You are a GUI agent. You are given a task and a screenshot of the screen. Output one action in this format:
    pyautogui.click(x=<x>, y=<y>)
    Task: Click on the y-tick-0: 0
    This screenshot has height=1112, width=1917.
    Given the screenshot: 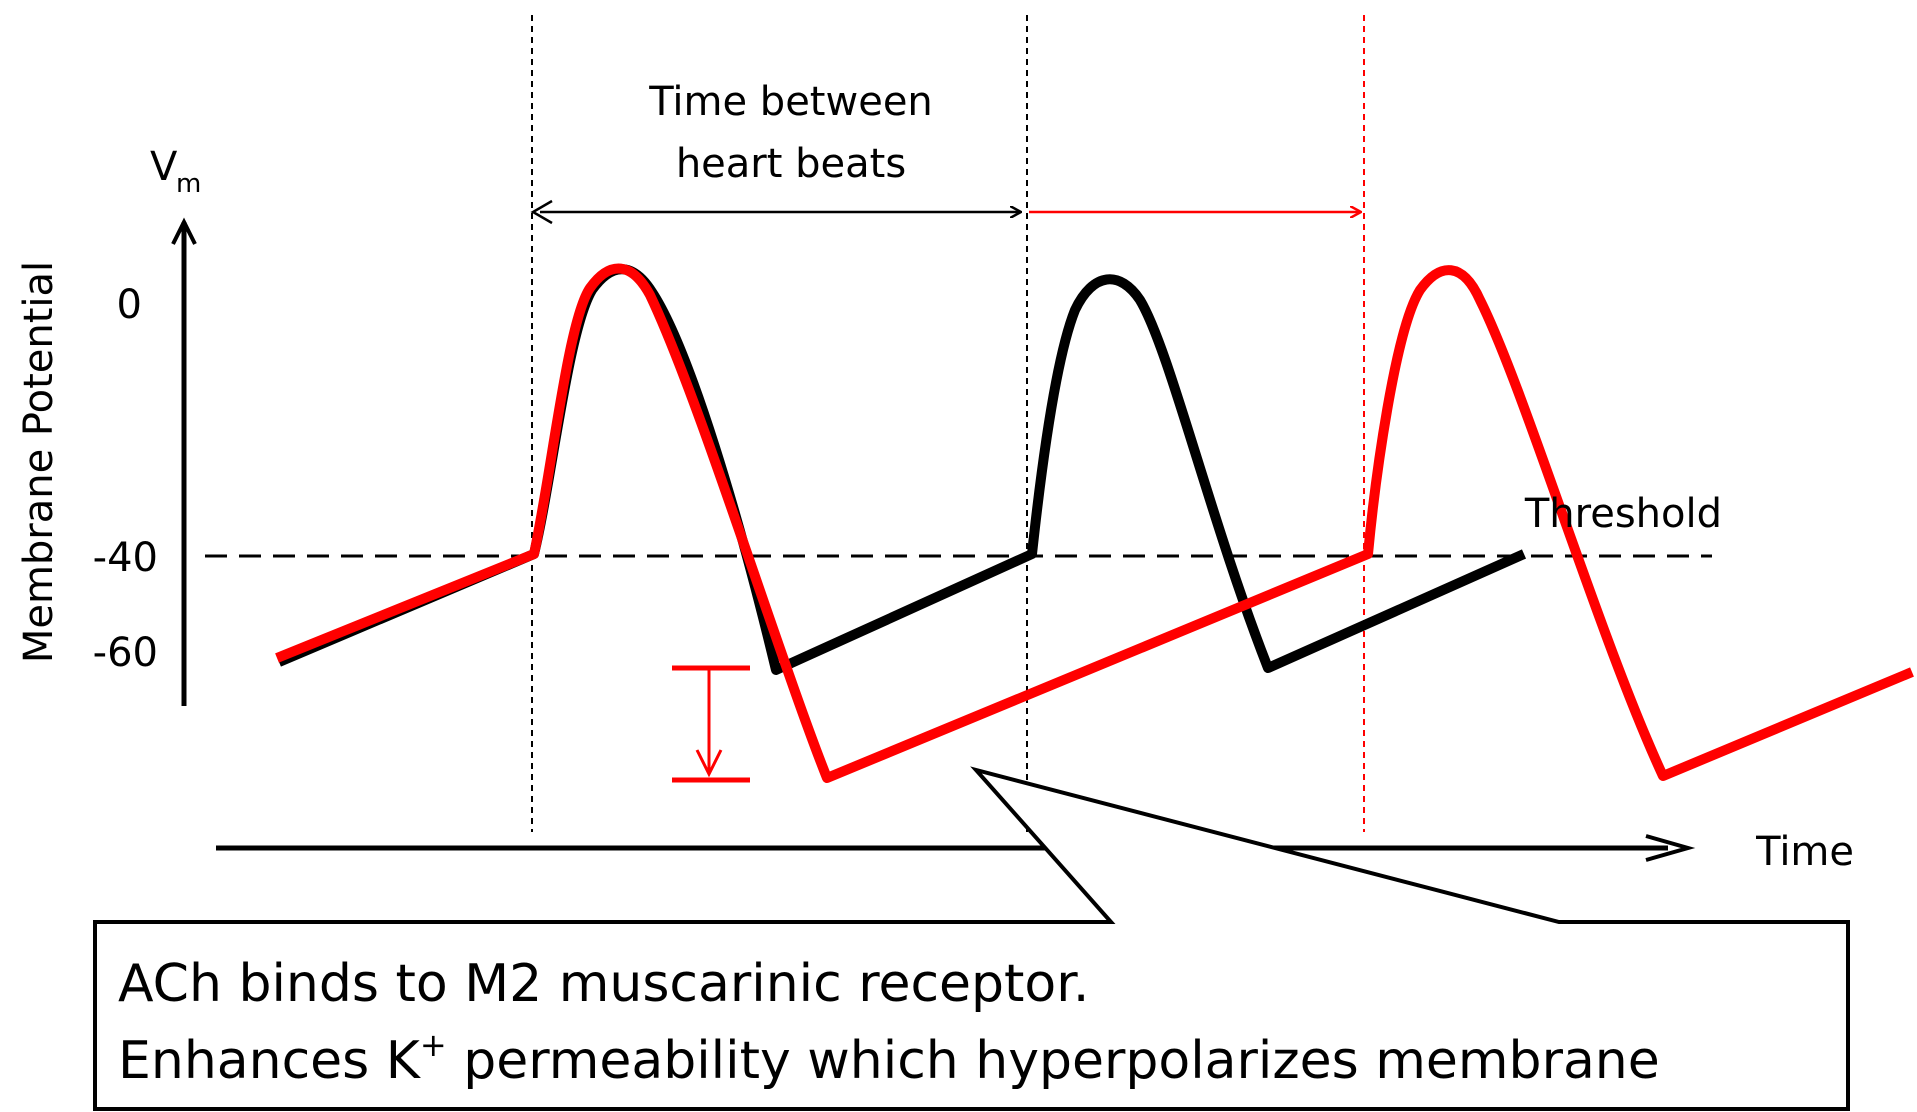 What is the action you would take?
    pyautogui.click(x=129, y=305)
    